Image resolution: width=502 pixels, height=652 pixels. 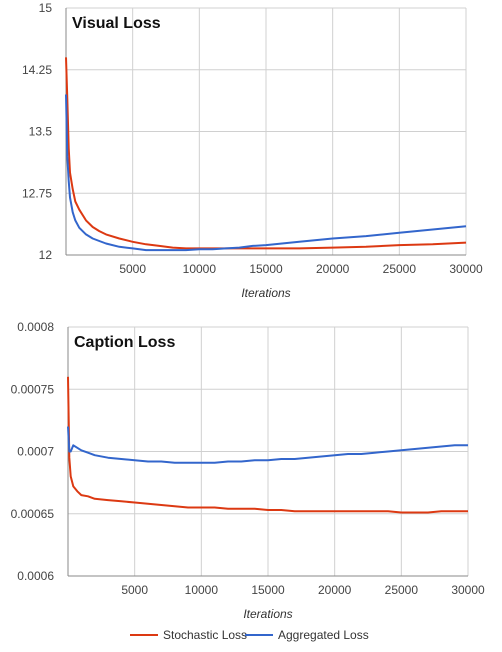 I want to click on legend-label-aggregated: Aggregated Loss, so click(x=323, y=635).